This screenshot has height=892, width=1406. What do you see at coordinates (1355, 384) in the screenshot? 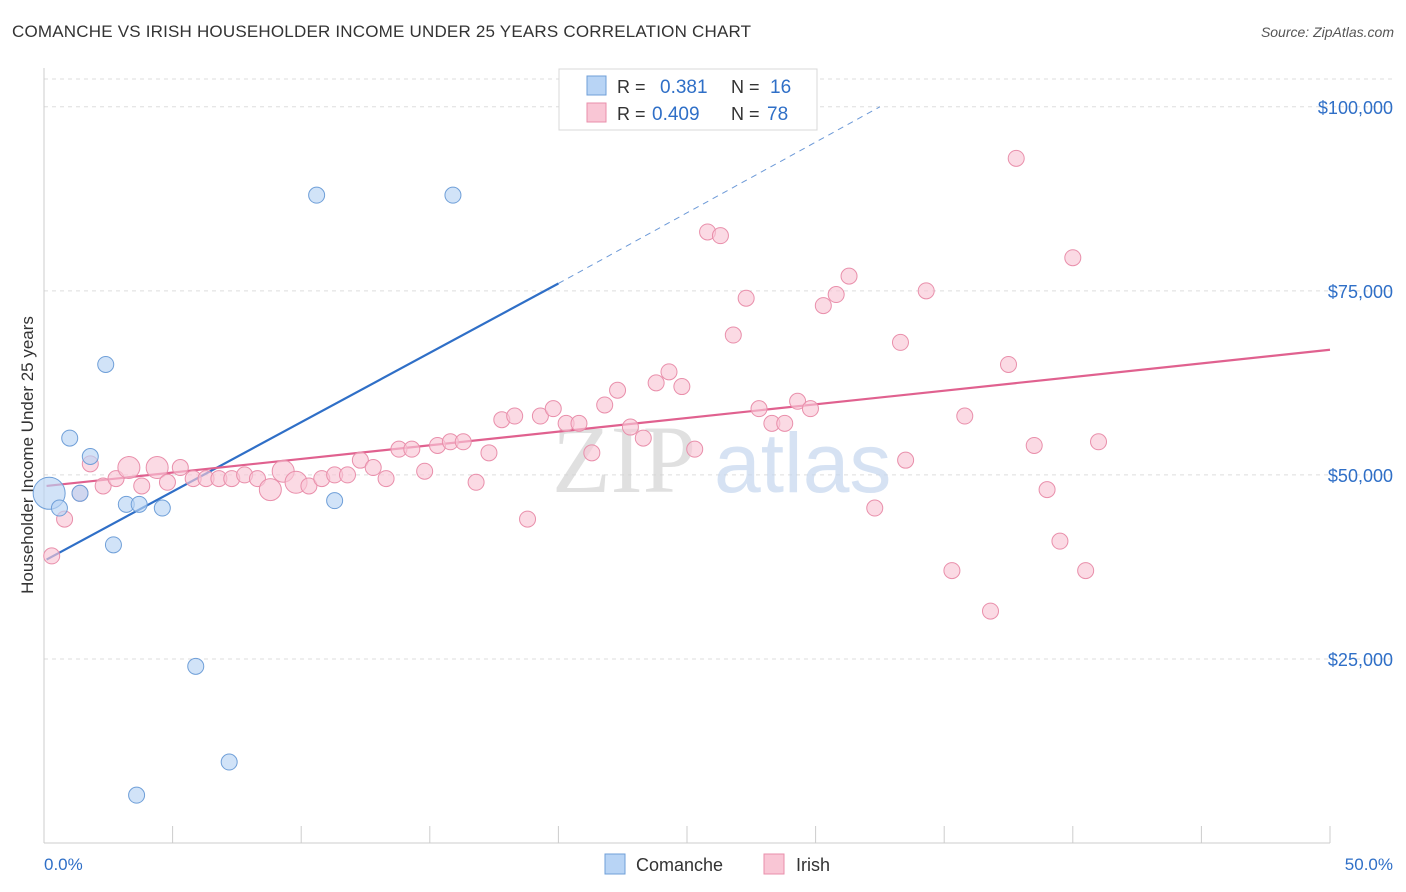
I see `y-tick-labels: $25,000 $50,000 $75,000 $100,000` at bounding box center [1355, 384].